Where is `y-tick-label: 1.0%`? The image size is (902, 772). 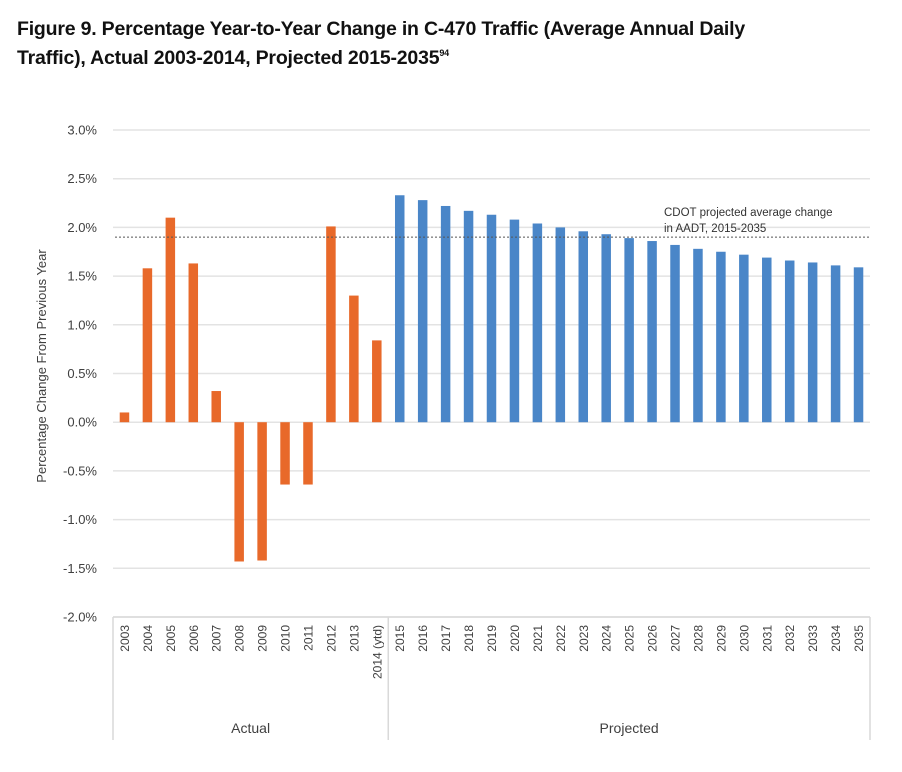
y-tick-label: 1.0% is located at coordinates (82, 324).